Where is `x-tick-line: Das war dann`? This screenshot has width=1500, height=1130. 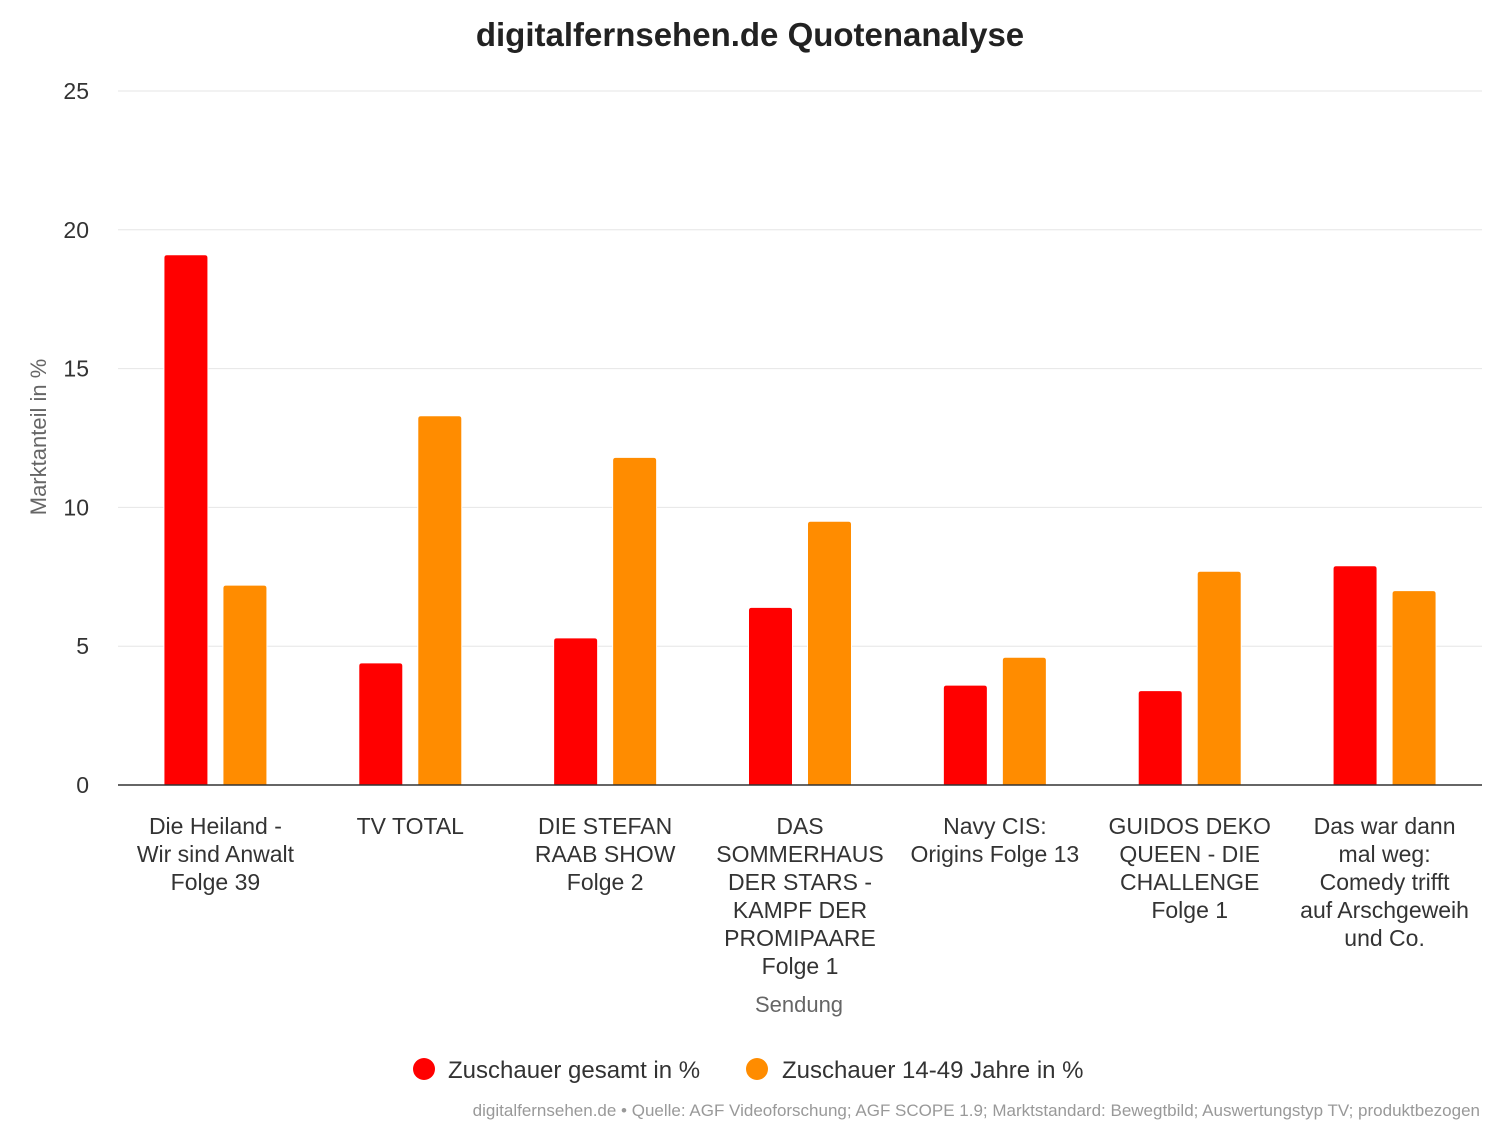 x-tick-line: Das war dann is located at coordinates (1385, 826).